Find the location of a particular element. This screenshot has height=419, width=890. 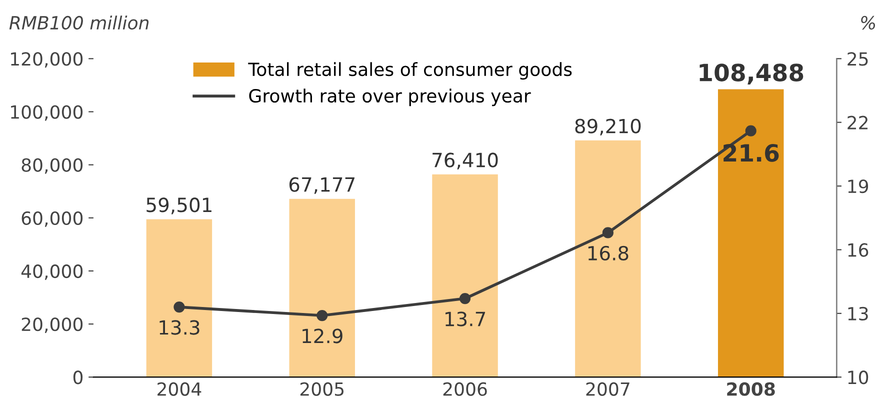

data-label: 59,501 is located at coordinates (179, 206).